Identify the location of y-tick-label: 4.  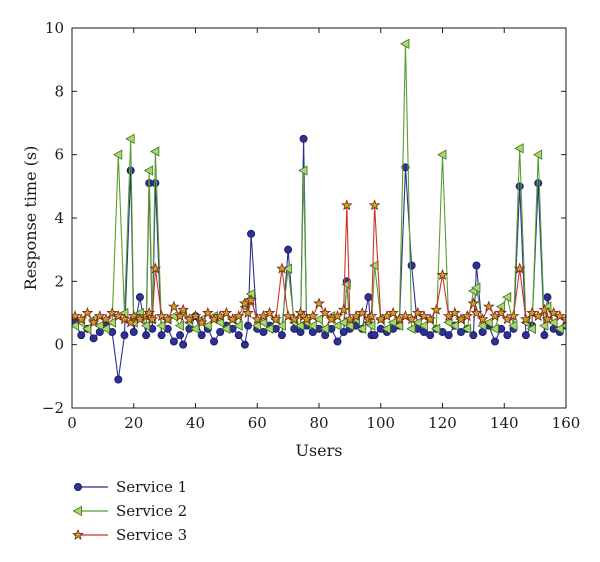
(59, 218).